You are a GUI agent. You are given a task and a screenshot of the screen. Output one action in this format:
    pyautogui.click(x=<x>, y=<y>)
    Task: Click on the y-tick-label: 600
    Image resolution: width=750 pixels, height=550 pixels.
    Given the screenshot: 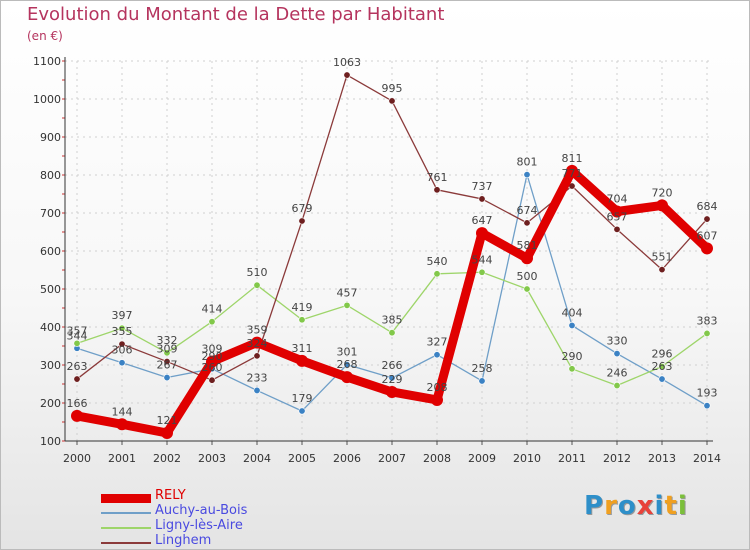 What is the action you would take?
    pyautogui.click(x=50, y=251)
    